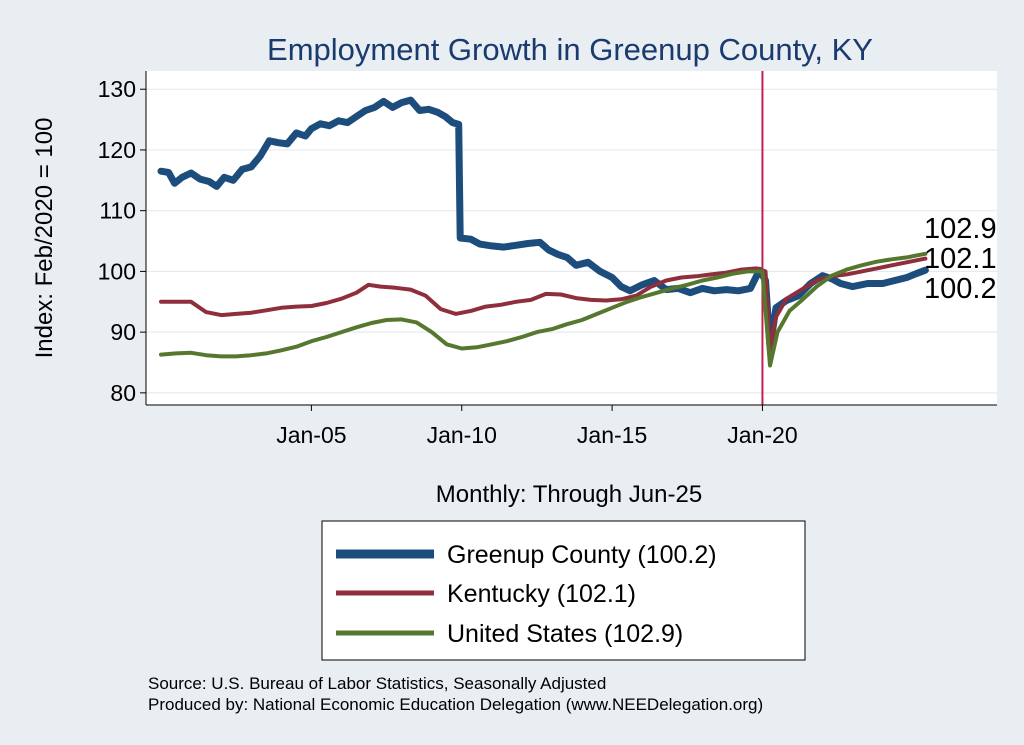 The height and width of the screenshot is (745, 1024). What do you see at coordinates (117, 211) in the screenshot?
I see `y-tick-label: 110` at bounding box center [117, 211].